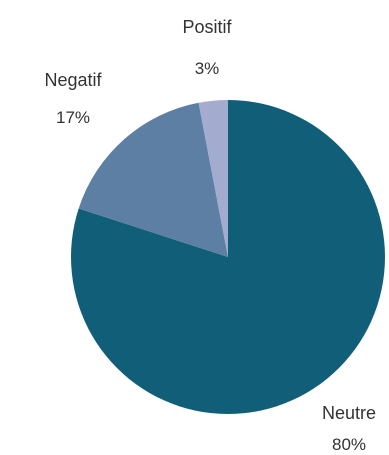 The image size is (389, 455). Describe the element at coordinates (349, 413) in the screenshot. I see `slice-label-neutre: Neutre` at that location.